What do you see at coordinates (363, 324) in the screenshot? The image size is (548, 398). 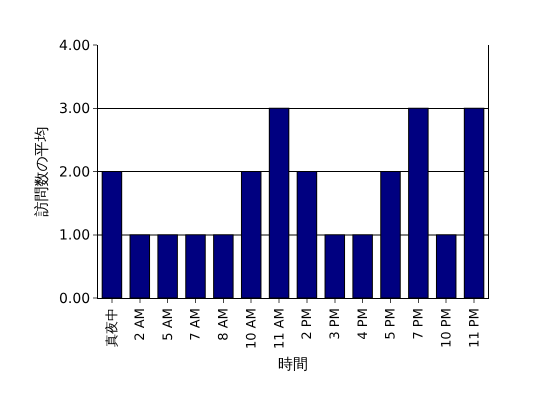 I see `x-tick-label: 4 PM` at bounding box center [363, 324].